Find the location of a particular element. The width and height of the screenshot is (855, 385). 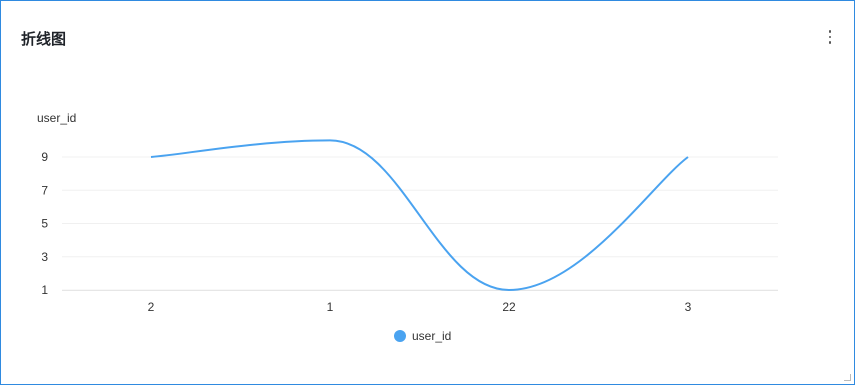

x-tick-label: 3 is located at coordinates (688, 307).